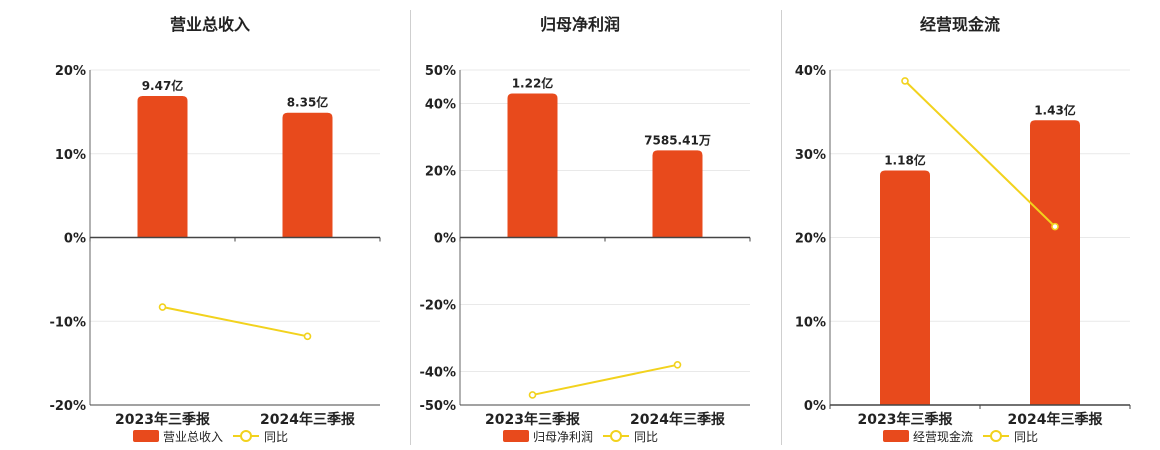 Image resolution: width=1160 pixels, height=450 pixels. What do you see at coordinates (580, 24) in the screenshot?
I see `chart-title: 归母净利润` at bounding box center [580, 24].